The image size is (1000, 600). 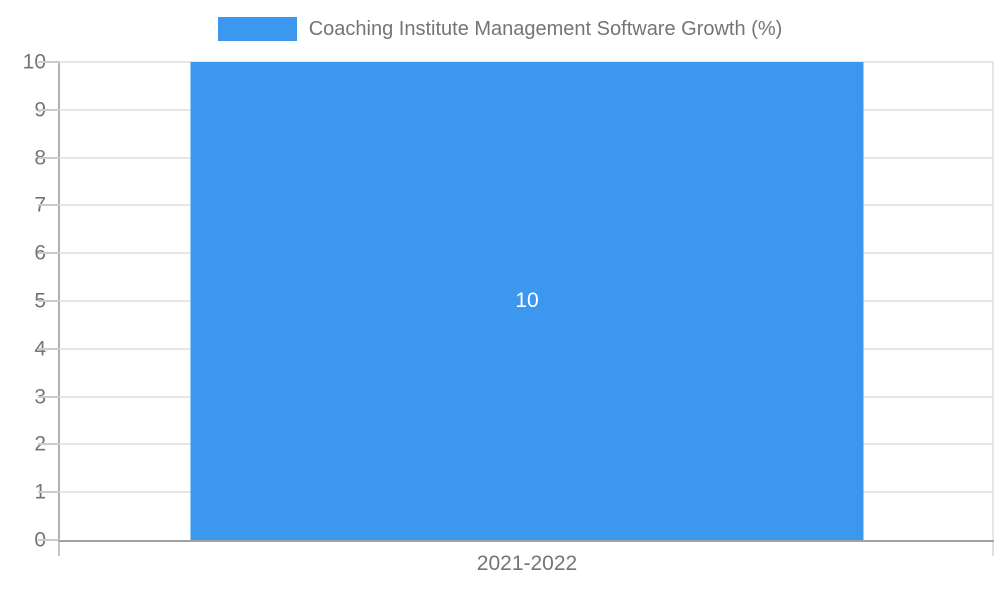 What do you see at coordinates (993, 548) in the screenshot?
I see `x-axis-tick-right` at bounding box center [993, 548].